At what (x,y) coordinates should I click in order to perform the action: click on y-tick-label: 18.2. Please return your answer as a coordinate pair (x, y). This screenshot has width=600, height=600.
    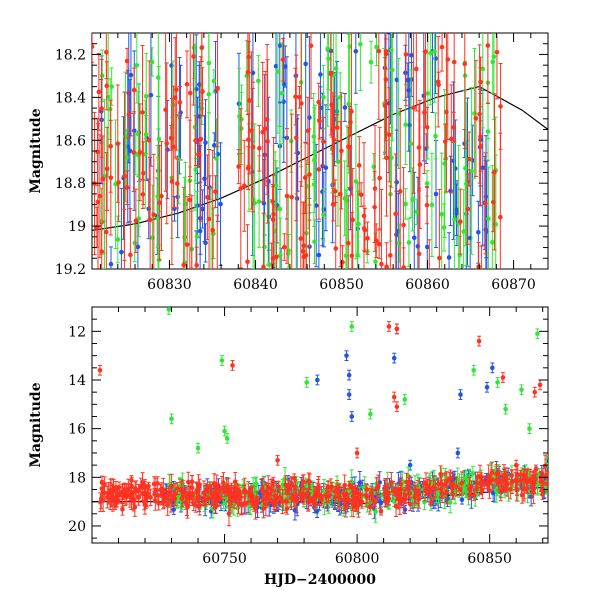
    Looking at the image, I should click on (70, 55).